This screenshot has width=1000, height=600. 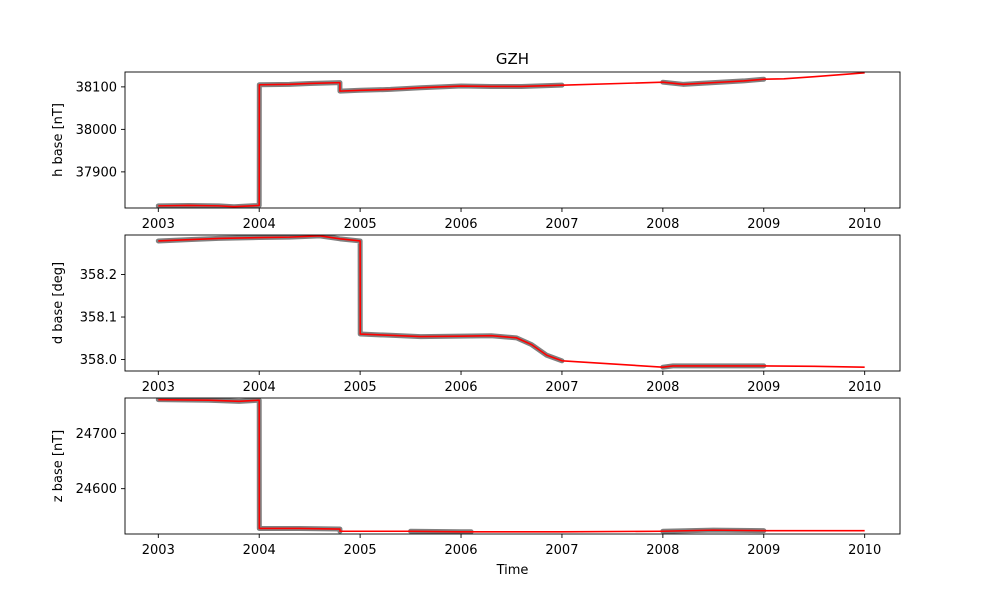 I want to click on y-tick-label-d-358: 358.0, so click(x=98, y=360).